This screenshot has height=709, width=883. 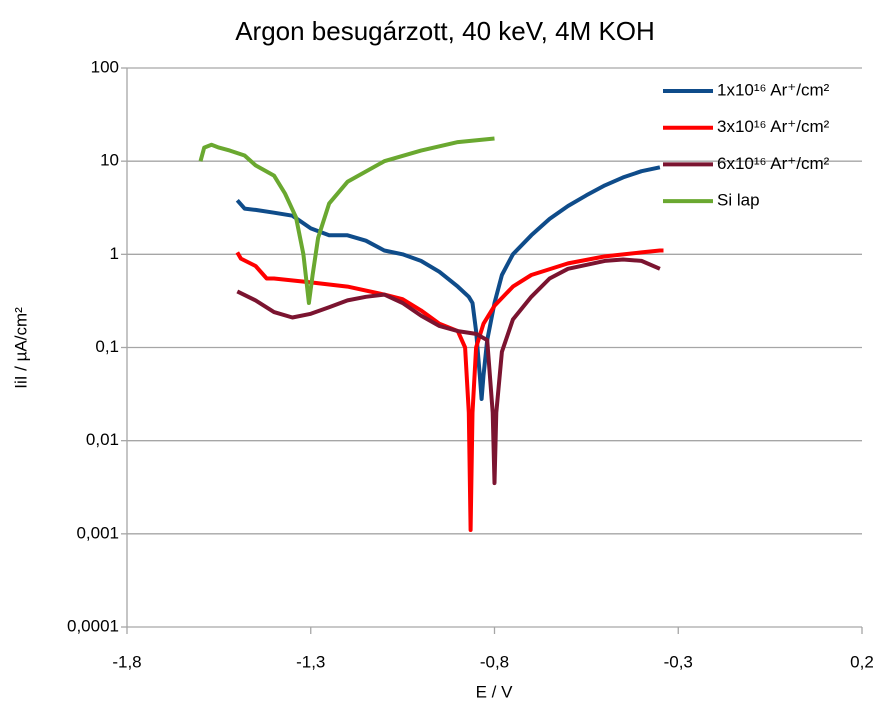 What do you see at coordinates (105, 66) in the screenshot?
I see `y-tick-label: 100` at bounding box center [105, 66].